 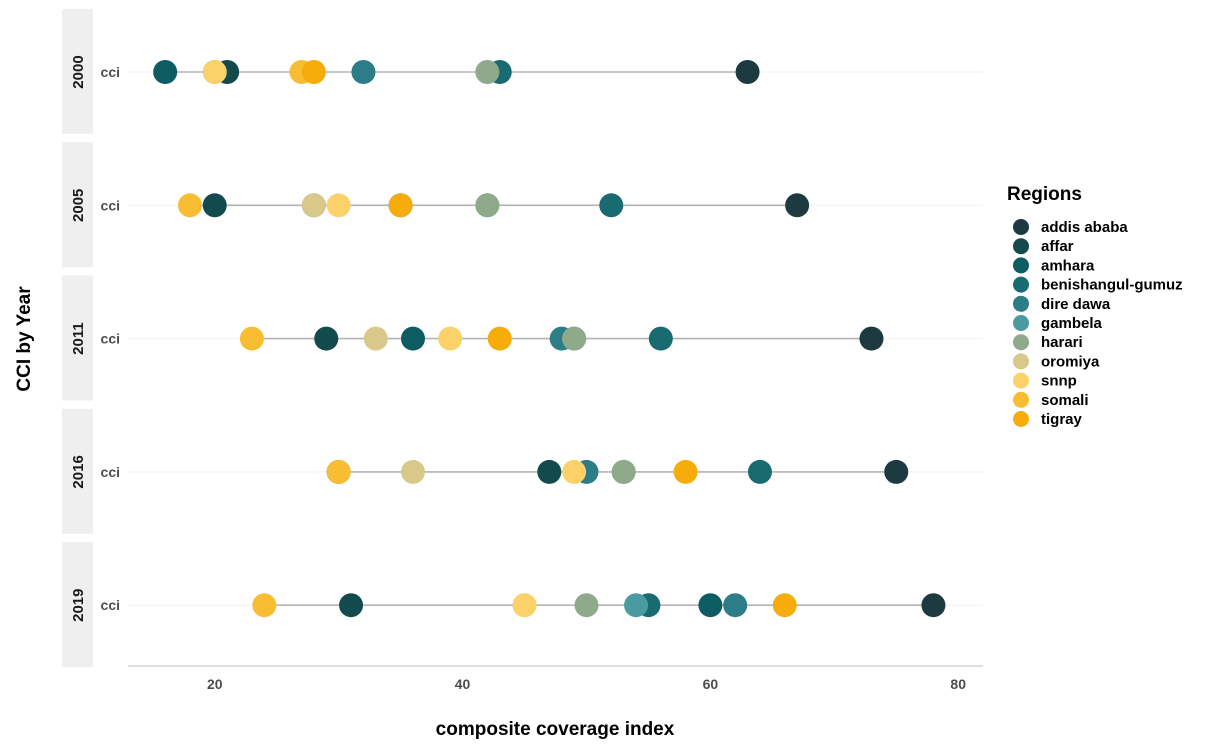 I want to click on legend-label: affar, so click(x=1057, y=246).